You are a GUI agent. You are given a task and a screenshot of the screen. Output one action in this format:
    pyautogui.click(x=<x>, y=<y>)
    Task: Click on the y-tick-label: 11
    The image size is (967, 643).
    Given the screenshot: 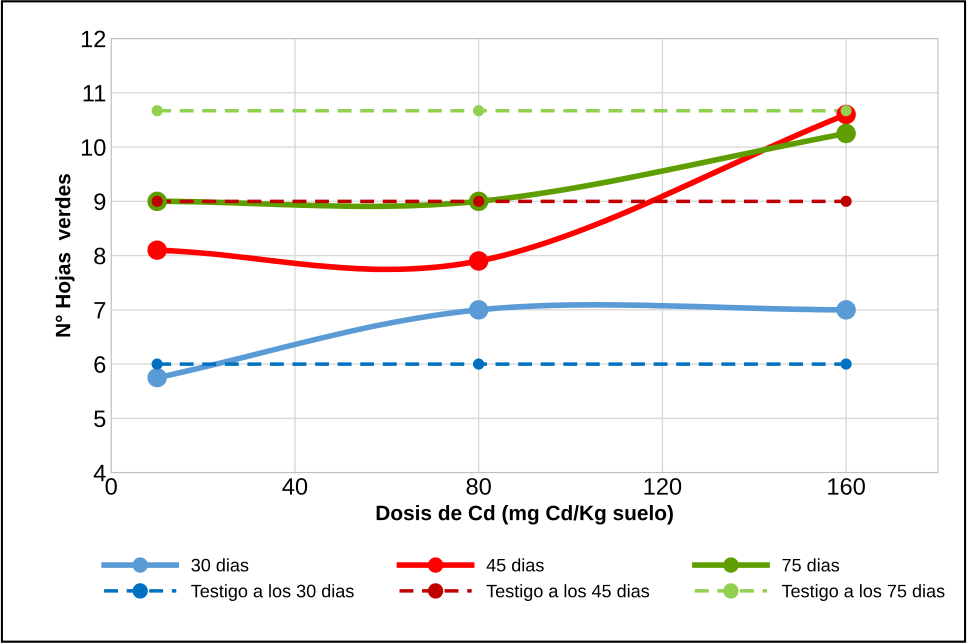 What is the action you would take?
    pyautogui.click(x=95, y=93)
    